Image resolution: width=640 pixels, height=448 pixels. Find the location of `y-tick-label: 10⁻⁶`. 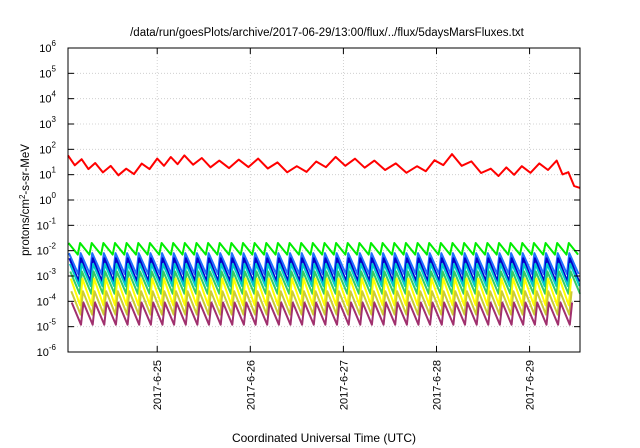

y-tick-label: 10⁻⁶ is located at coordinates (47, 351).